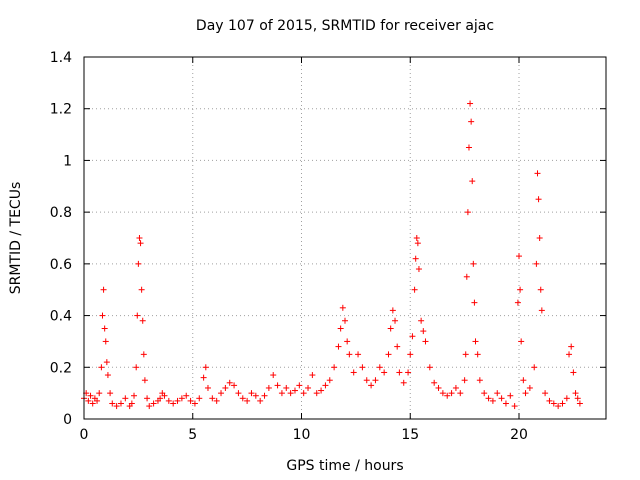 This screenshot has width=640, height=480. Describe the element at coordinates (84, 435) in the screenshot. I see `x-tick-label: 0` at that location.